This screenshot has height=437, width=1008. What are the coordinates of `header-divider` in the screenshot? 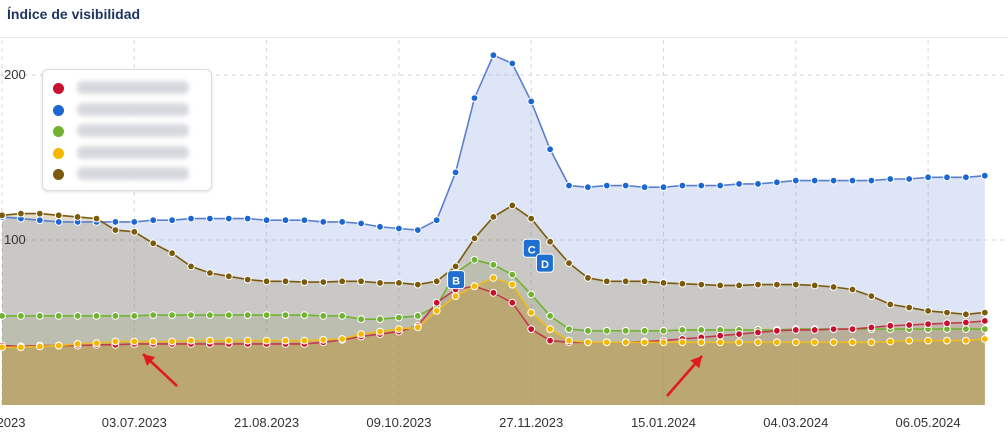 It's located at (504, 37).